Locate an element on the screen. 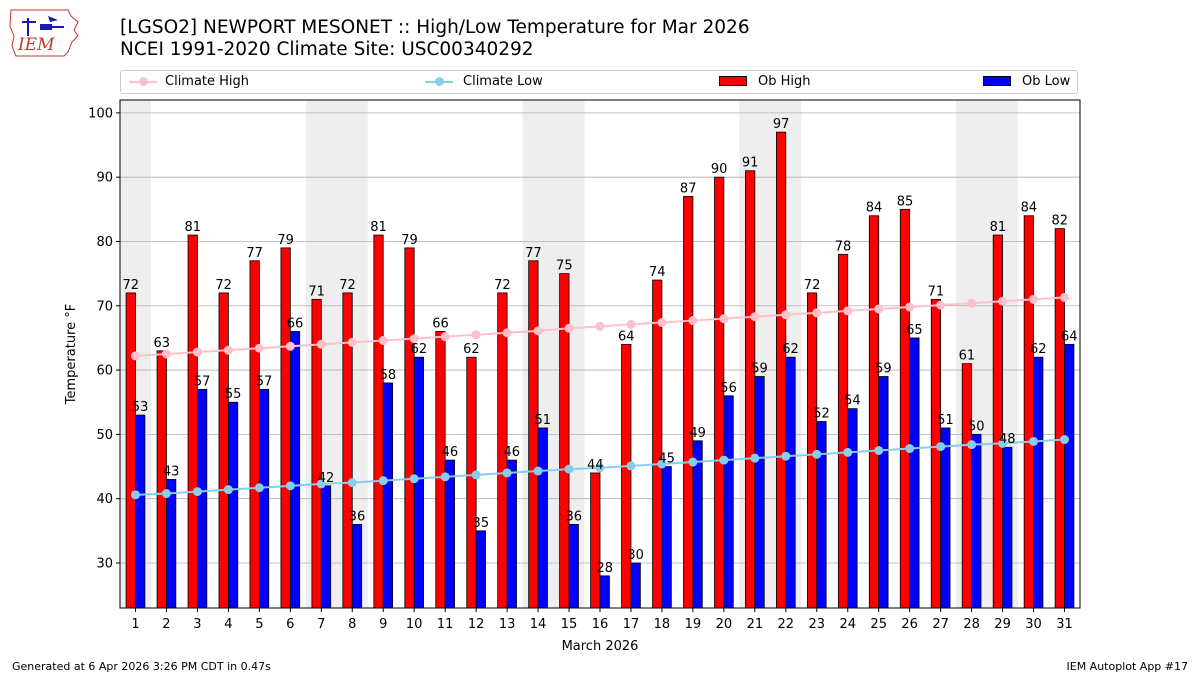 The height and width of the screenshot is (675, 1200). ob-low-value-day-22: 62 is located at coordinates (790, 349).